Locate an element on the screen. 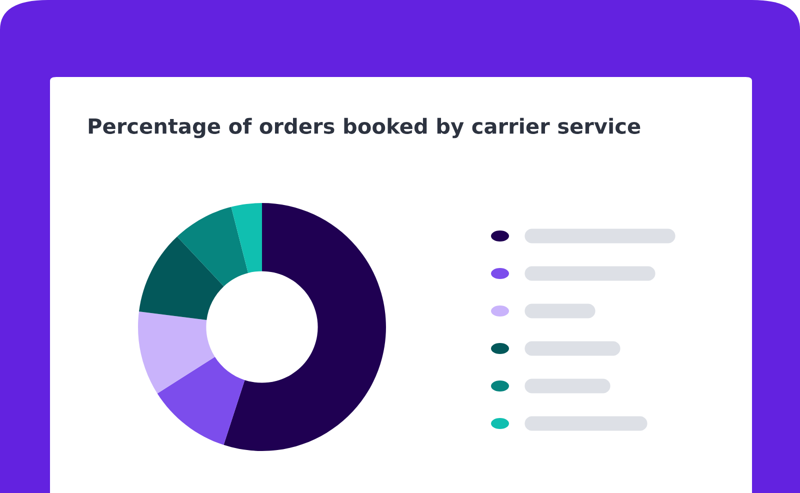  chart-title: Percentage of orders booked by carrier service is located at coordinates (364, 128).